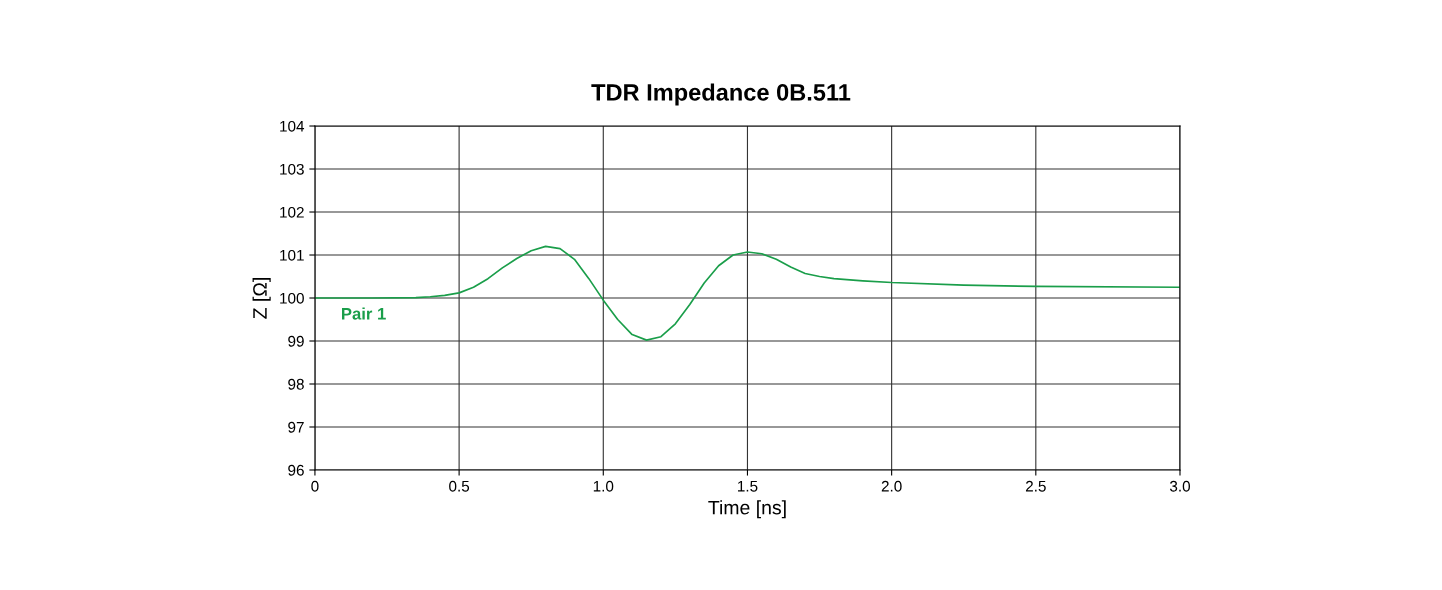 The width and height of the screenshot is (1442, 590). I want to click on y-tick-label: 101, so click(292, 255).